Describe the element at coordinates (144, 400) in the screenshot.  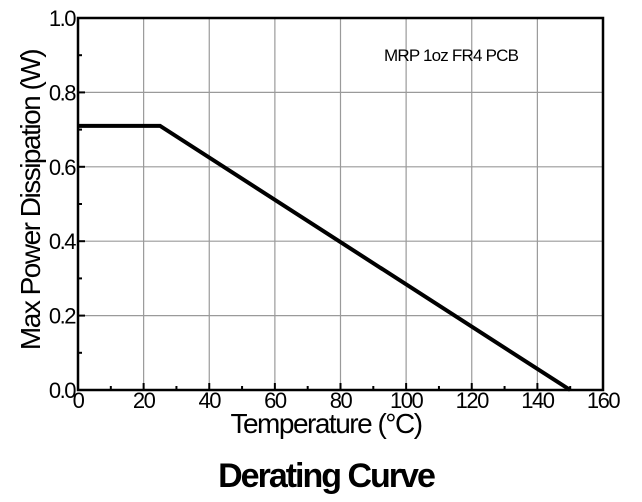
I see `x-tick-label: 20` at that location.